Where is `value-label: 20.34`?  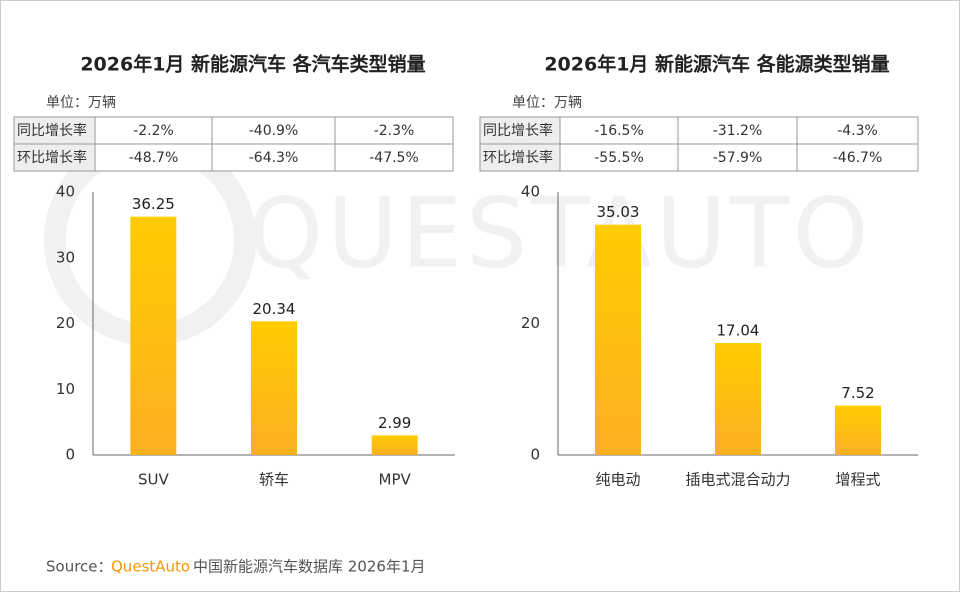
value-label: 20.34 is located at coordinates (274, 309).